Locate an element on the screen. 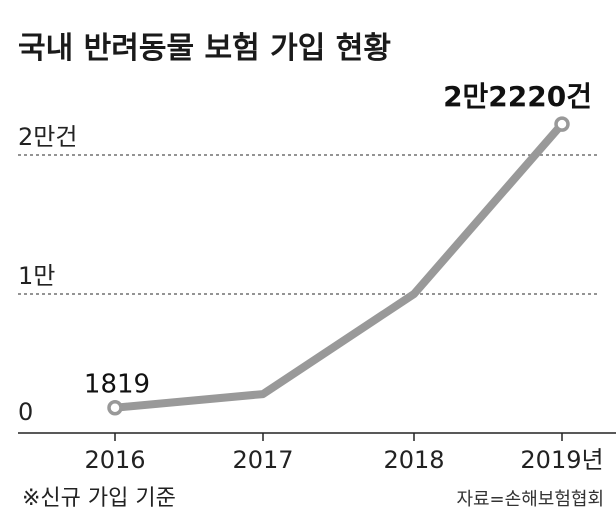 The width and height of the screenshot is (616, 529). chart-title: 국내 반려동물 보험 가입 현황 is located at coordinates (204, 48).